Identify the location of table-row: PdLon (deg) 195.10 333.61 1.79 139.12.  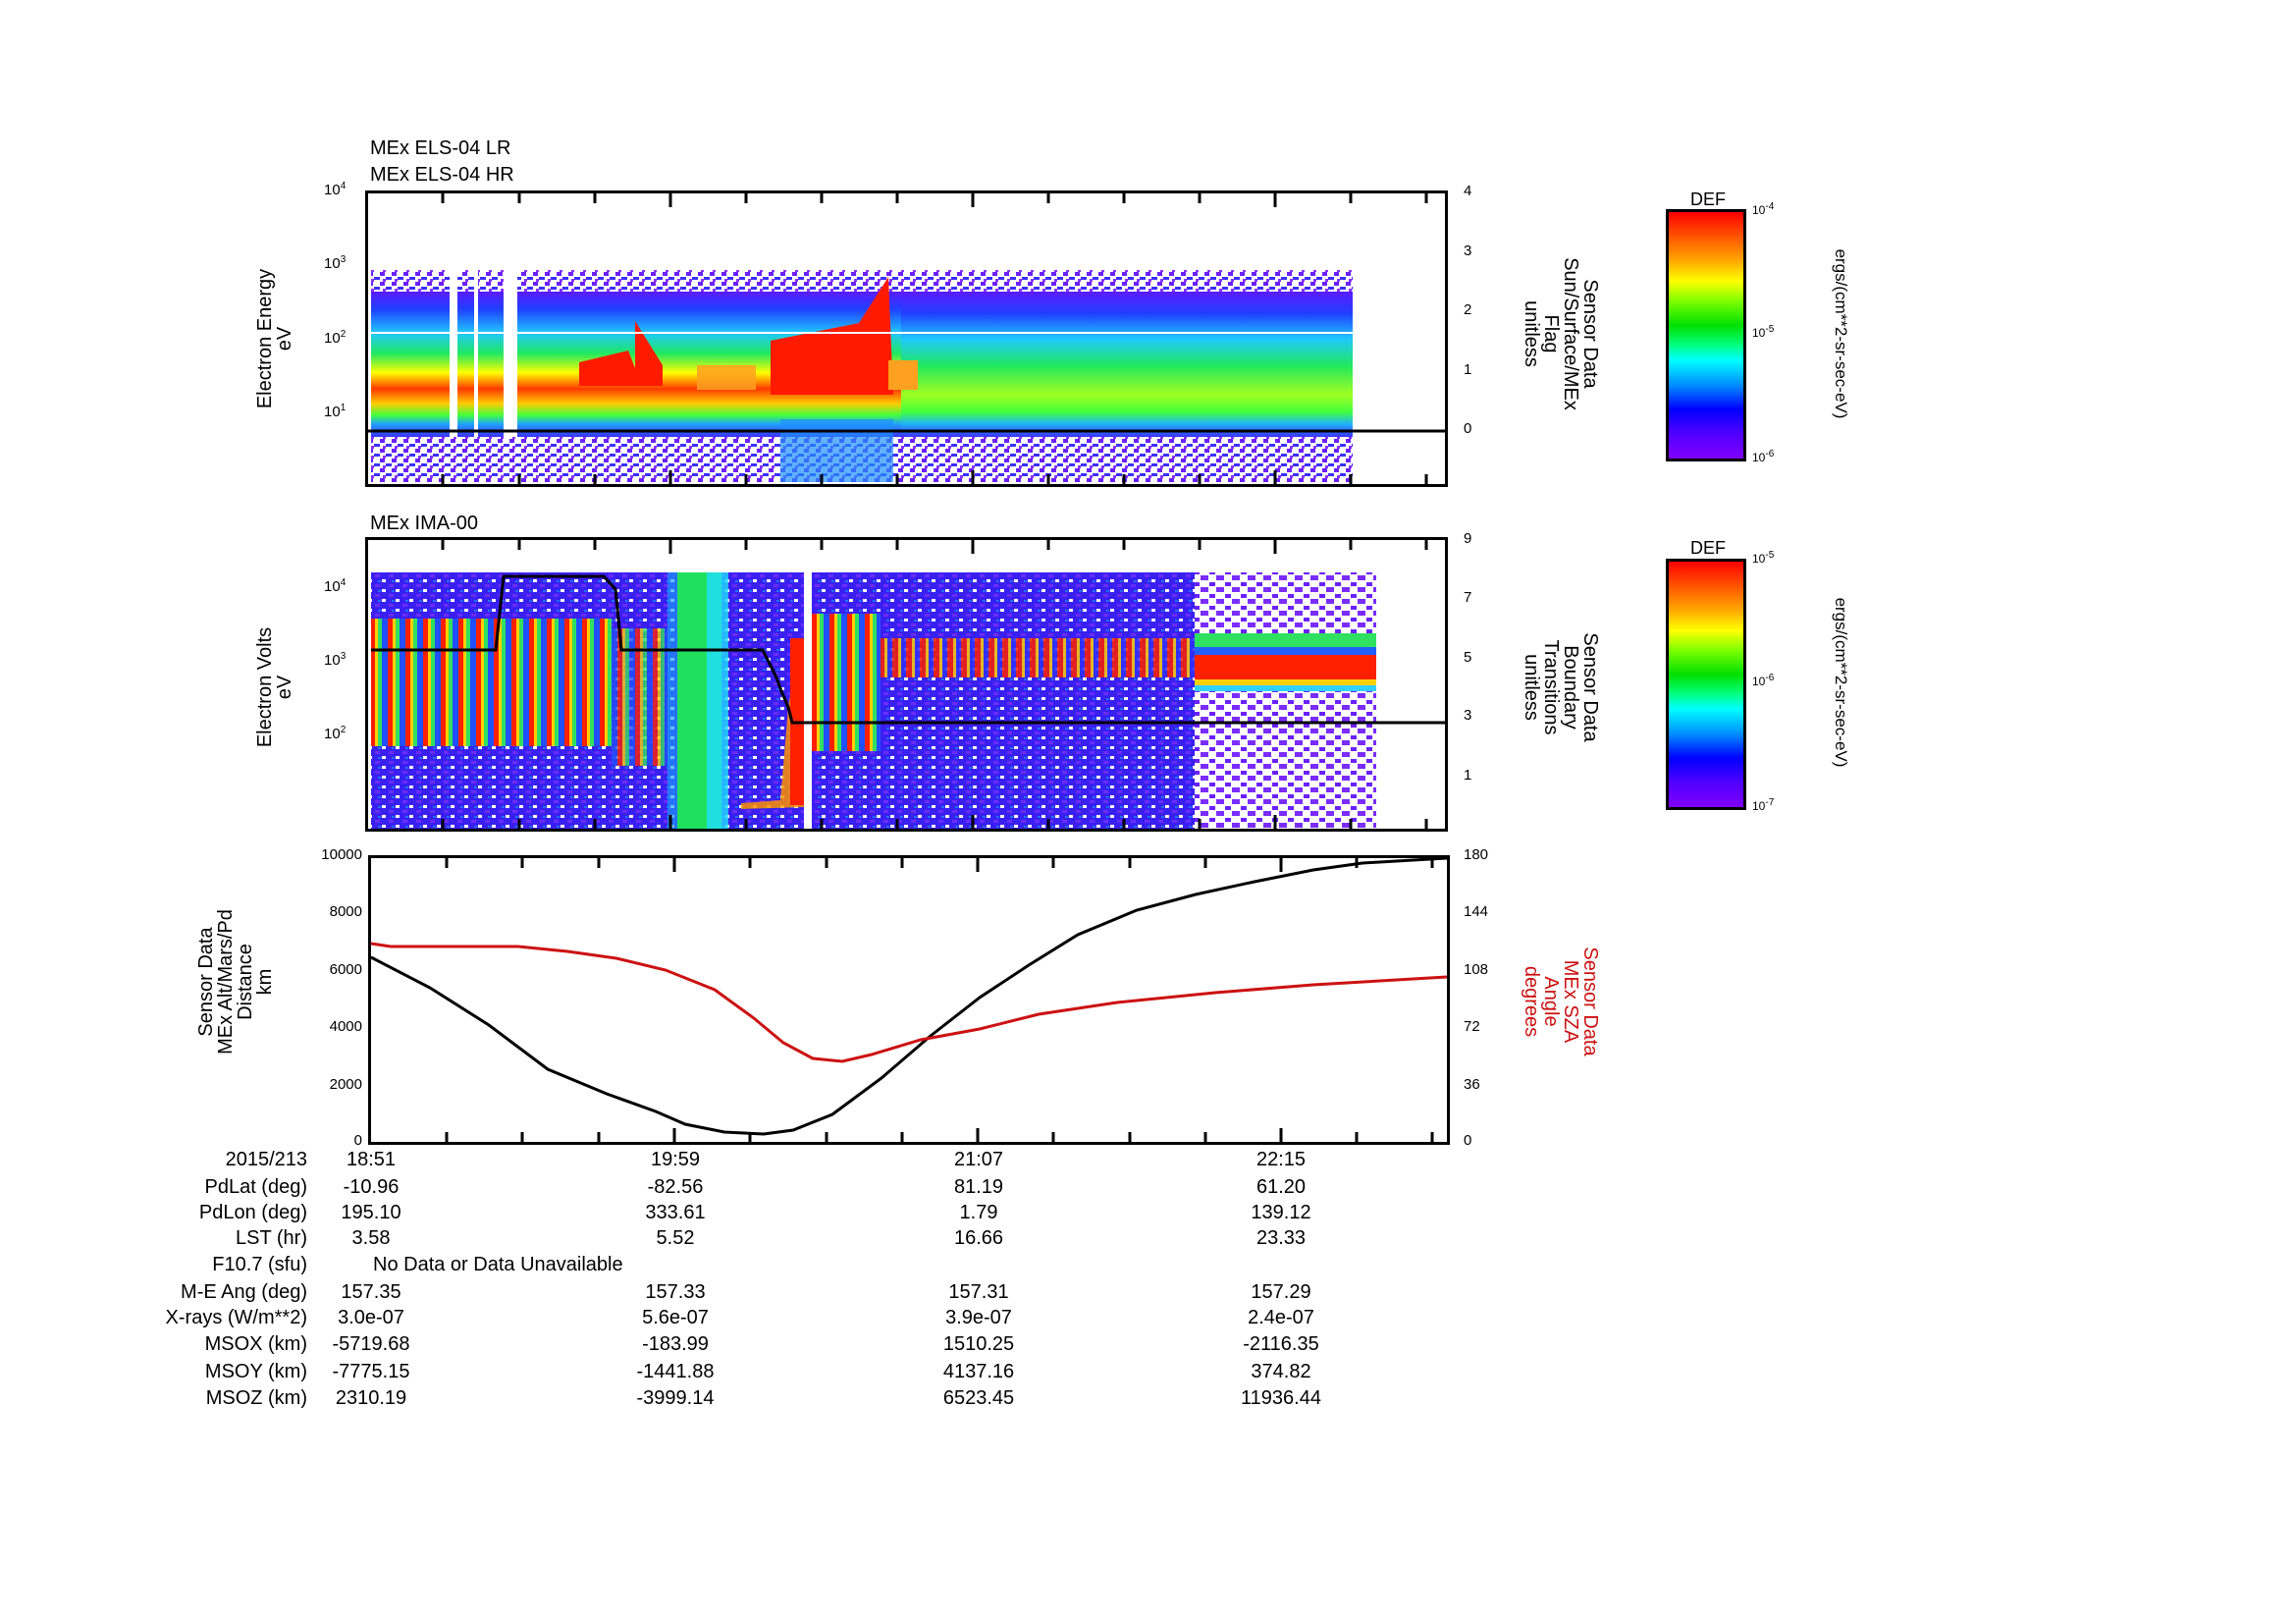
(754, 1212).